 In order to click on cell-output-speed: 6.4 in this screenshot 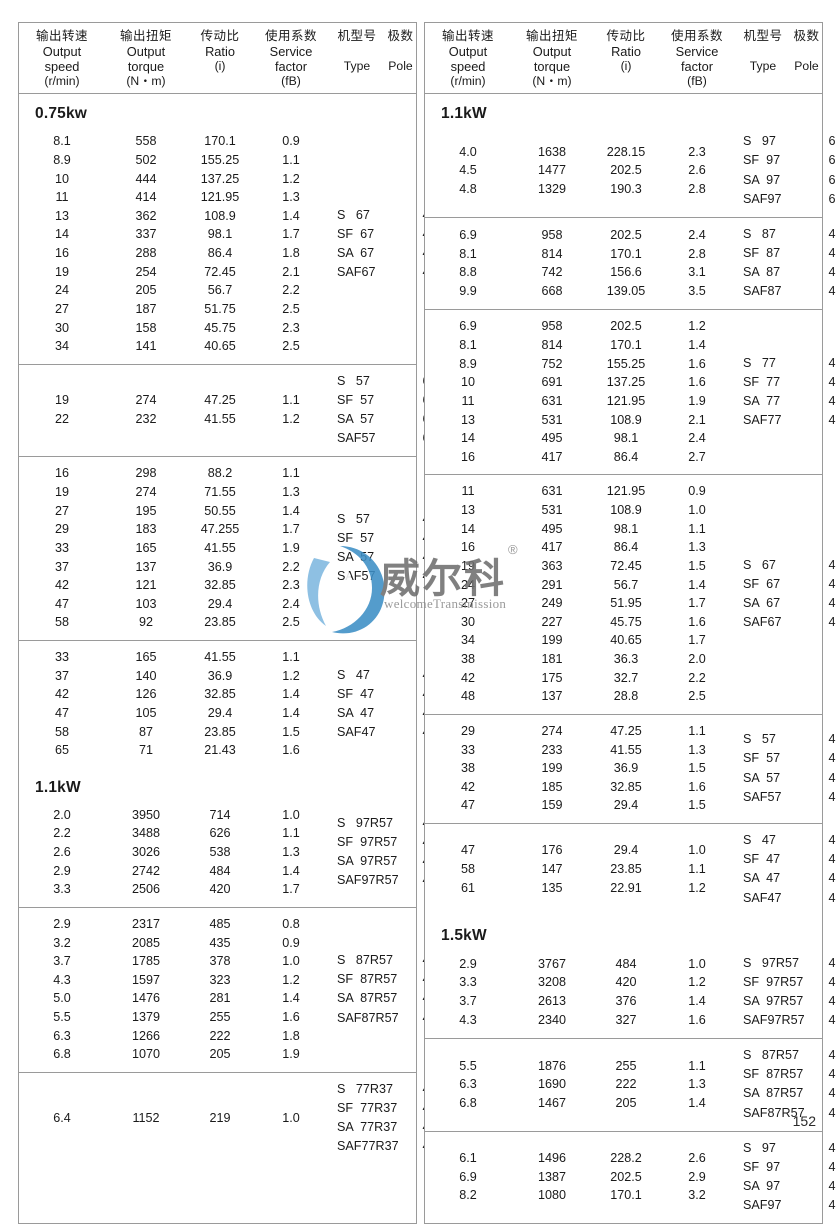, I will do `click(62, 1117)`.